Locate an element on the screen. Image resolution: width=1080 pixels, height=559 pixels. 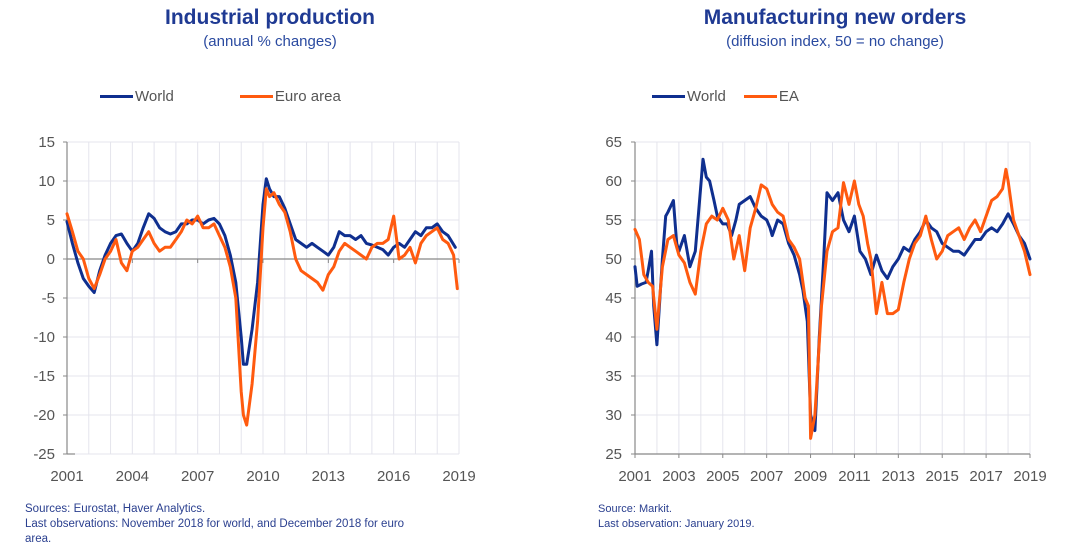
x-tick-label: 2015 is located at coordinates (942, 476).